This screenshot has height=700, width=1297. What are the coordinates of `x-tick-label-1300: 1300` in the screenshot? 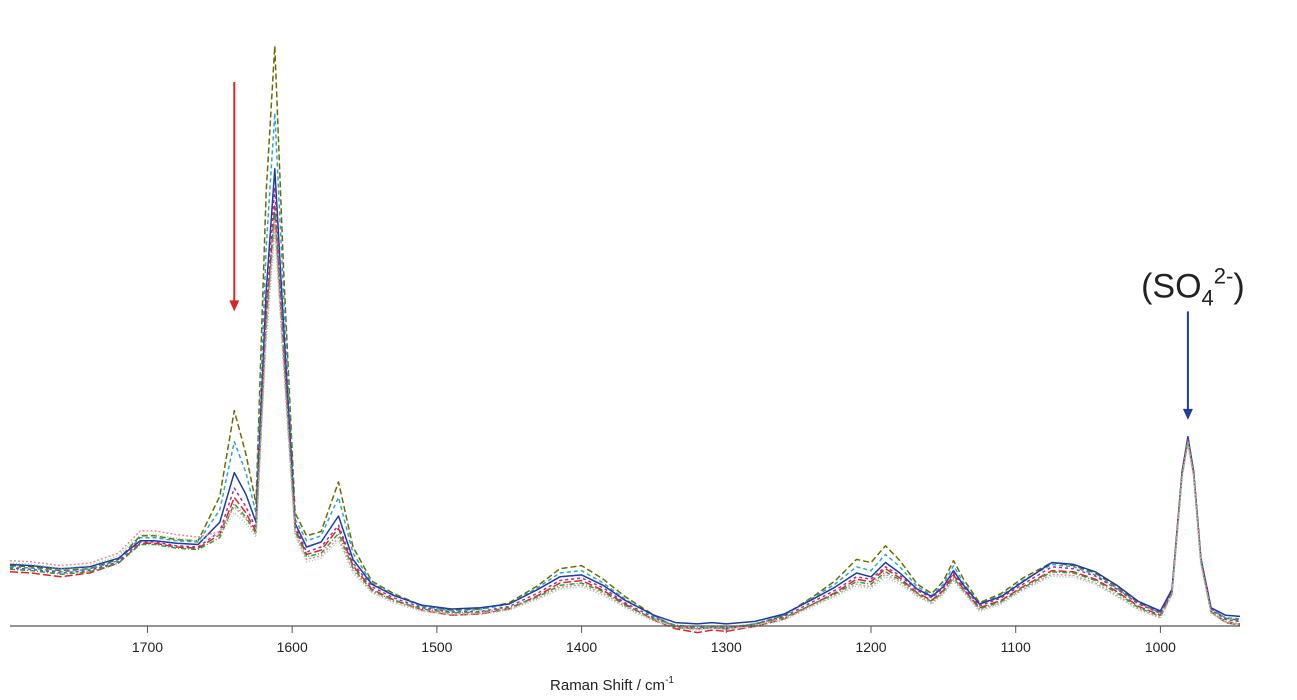 It's located at (726, 647).